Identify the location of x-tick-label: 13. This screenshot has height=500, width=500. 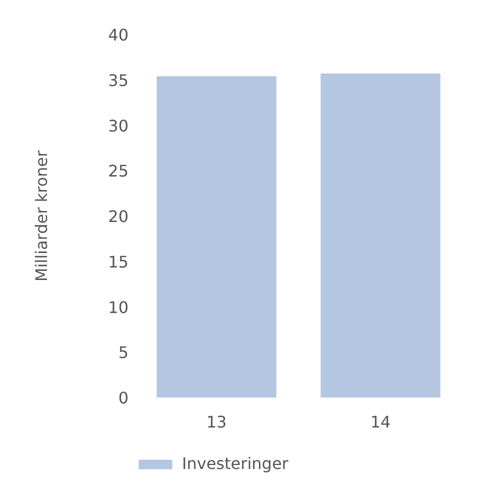
(216, 422).